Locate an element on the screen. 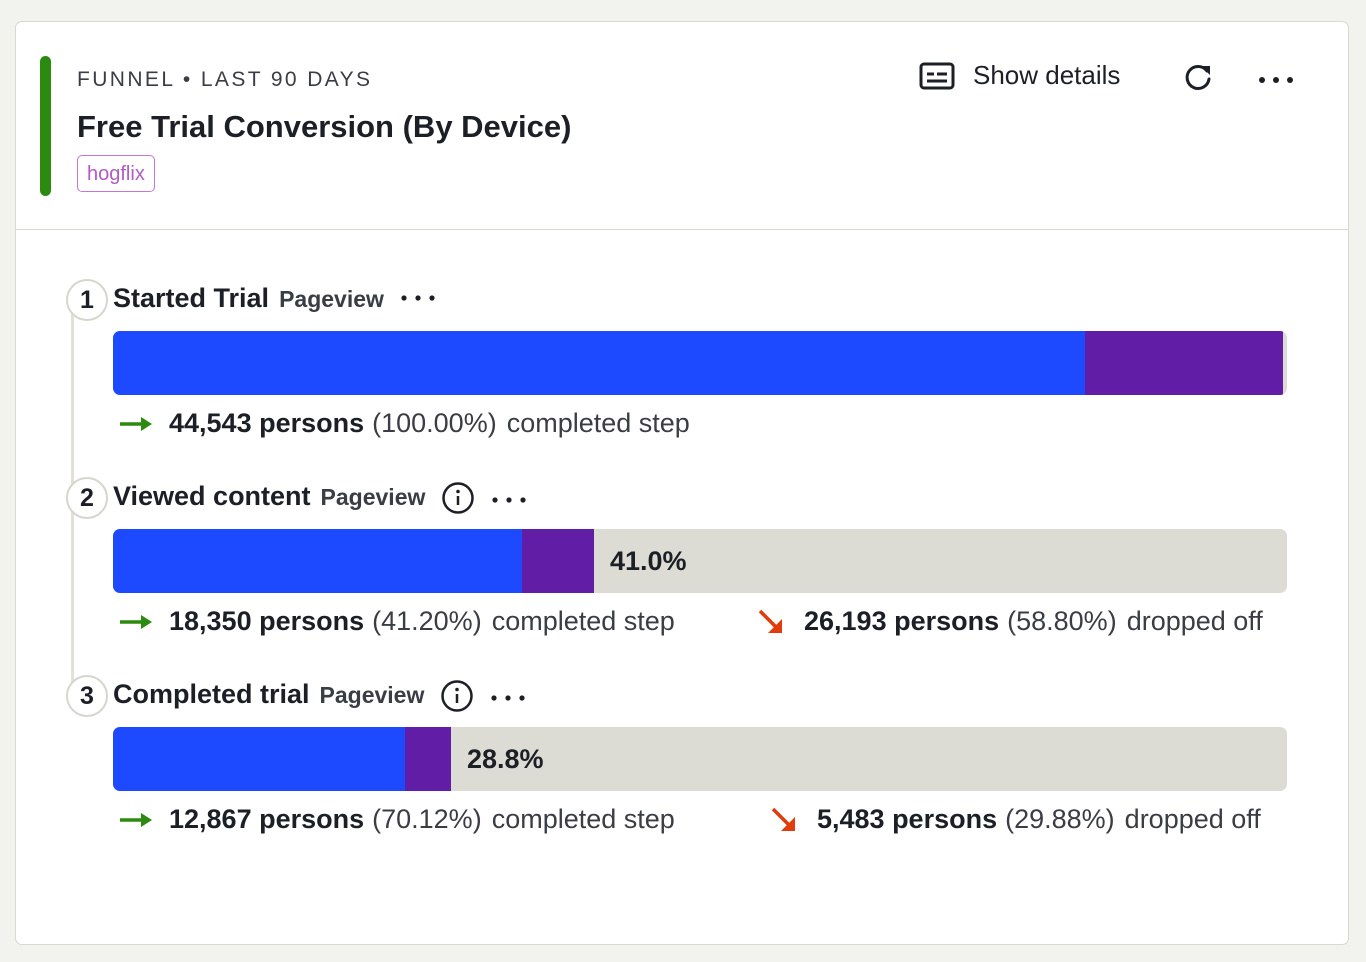 This screenshot has height=962, width=1366. step-header: Completed trial Pageview is located at coordinates (319, 698).